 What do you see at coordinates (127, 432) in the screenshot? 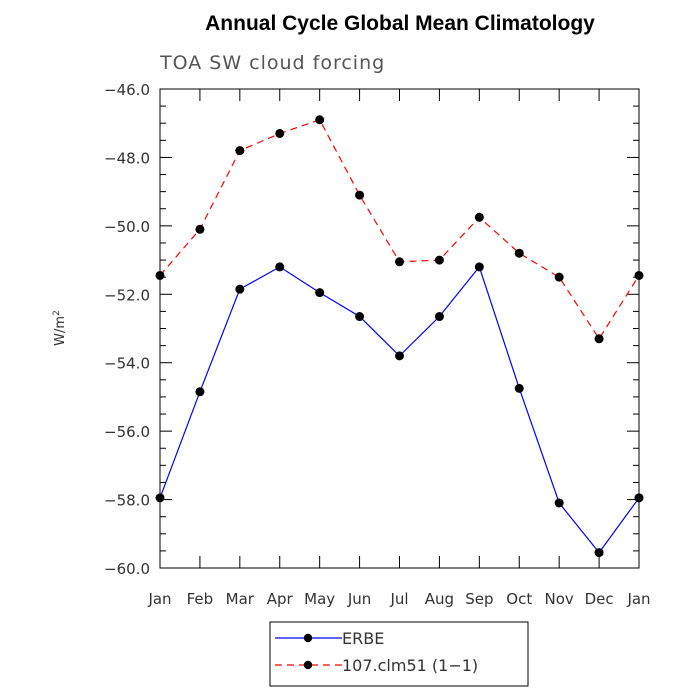
I see `y-tick-label: −56.0` at bounding box center [127, 432].